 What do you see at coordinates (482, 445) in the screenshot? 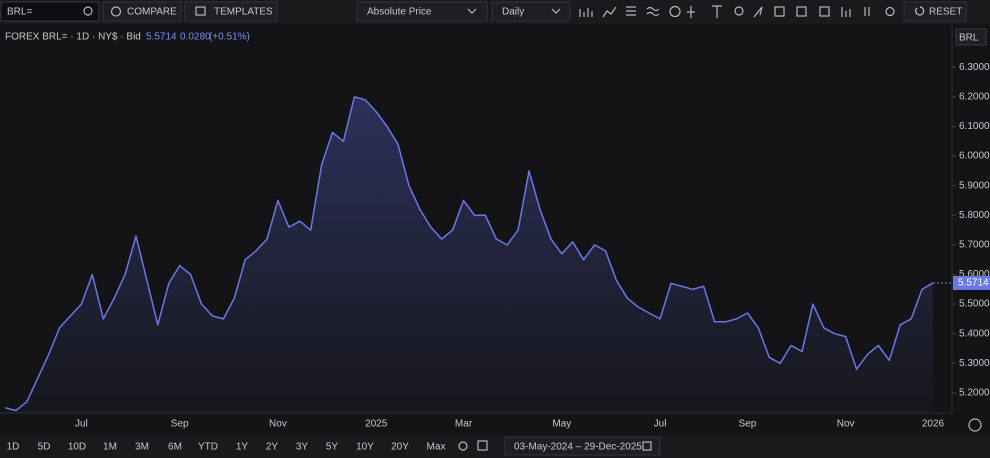
I see `table-icon` at bounding box center [482, 445].